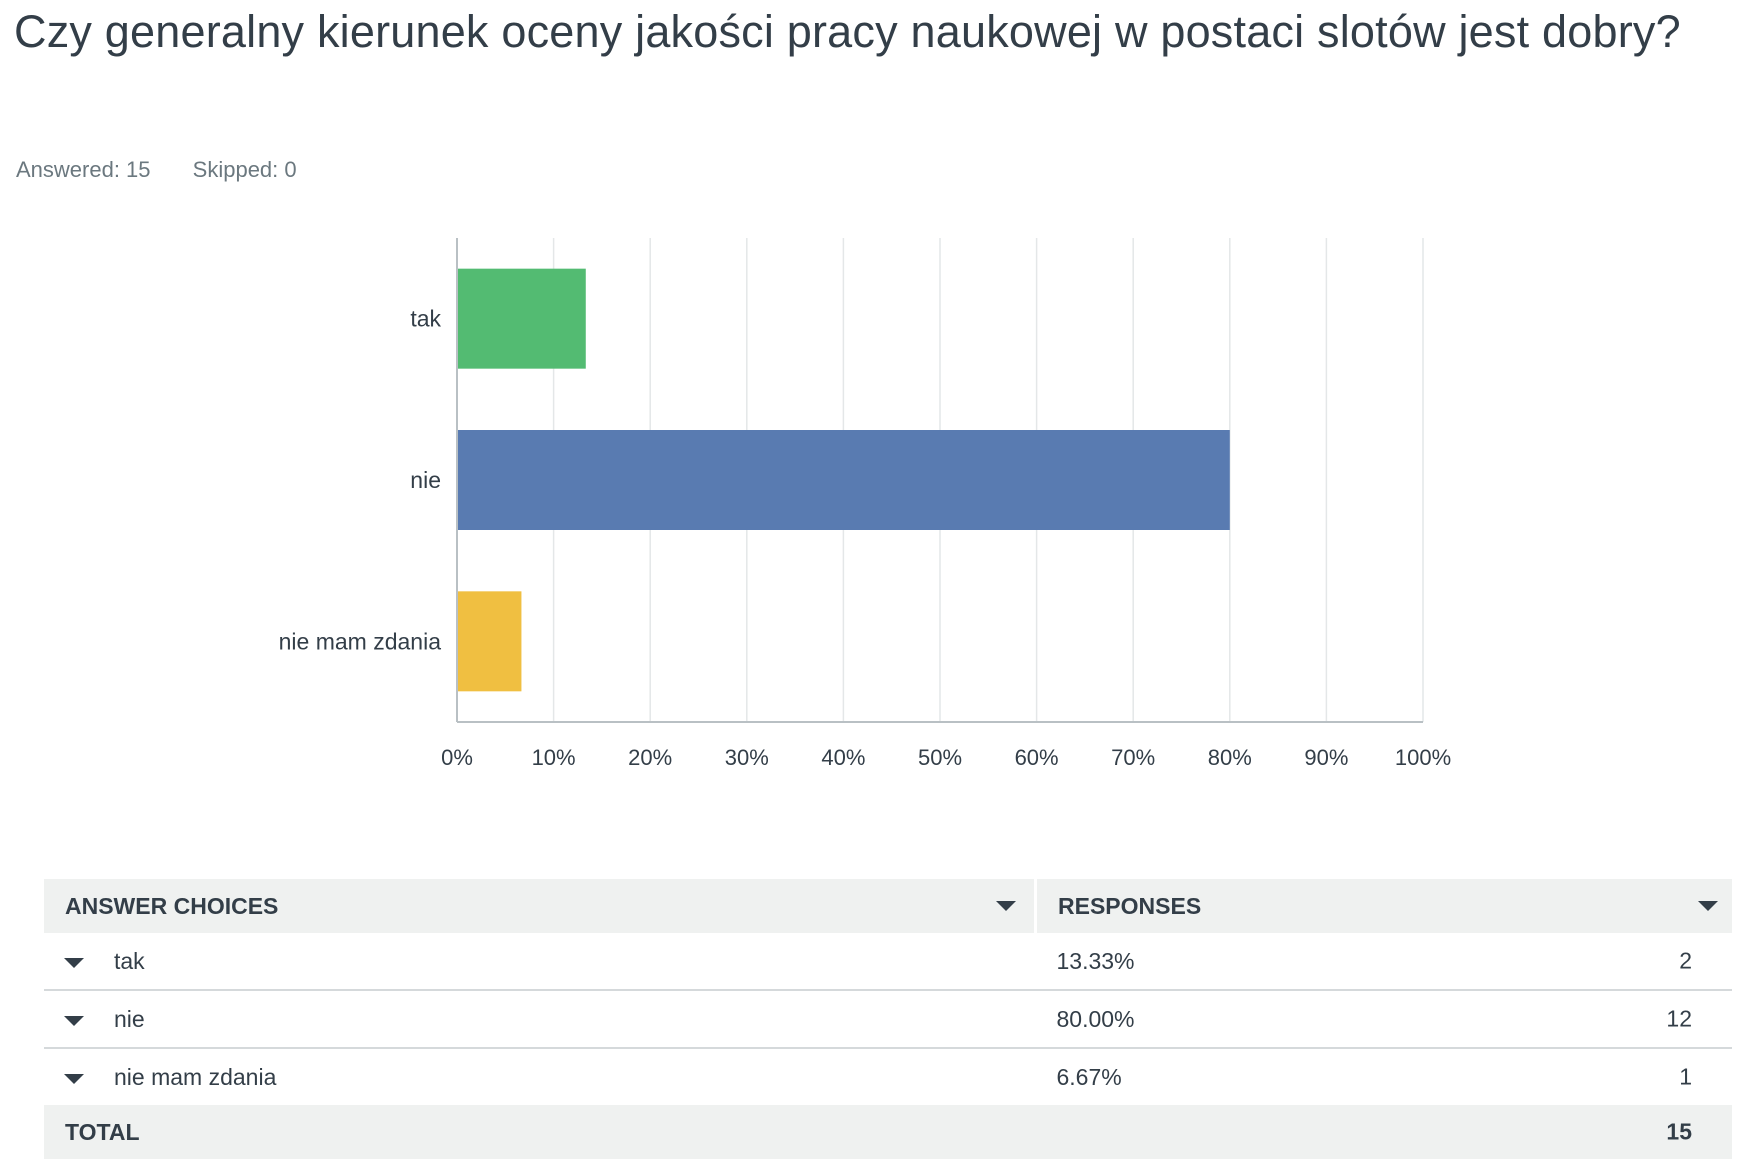 The image size is (1738, 1172). I want to click on x-tick-label: 0%, so click(457, 757).